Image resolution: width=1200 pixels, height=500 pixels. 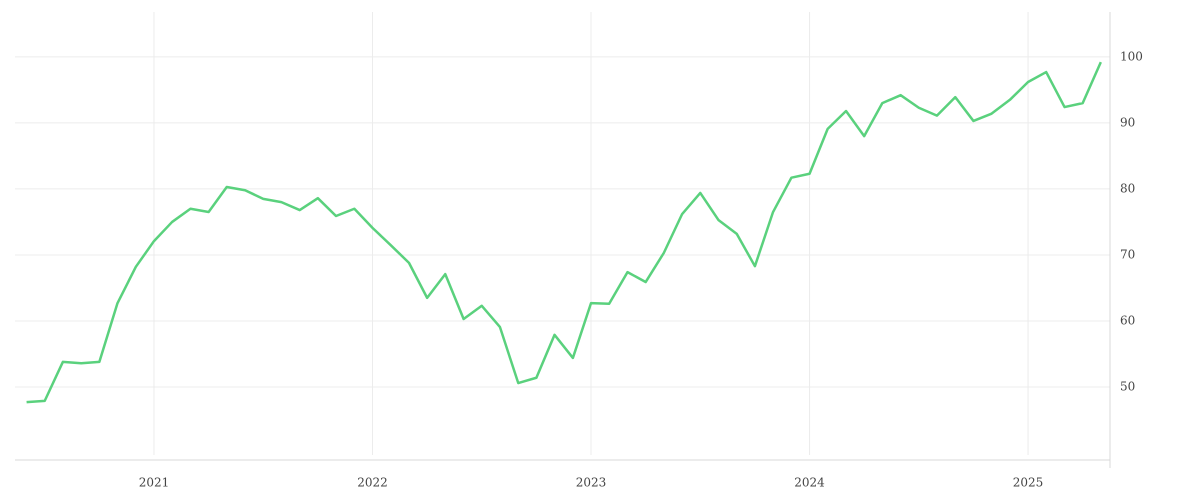 What do you see at coordinates (591, 483) in the screenshot?
I see `x-tick-label: 2023` at bounding box center [591, 483].